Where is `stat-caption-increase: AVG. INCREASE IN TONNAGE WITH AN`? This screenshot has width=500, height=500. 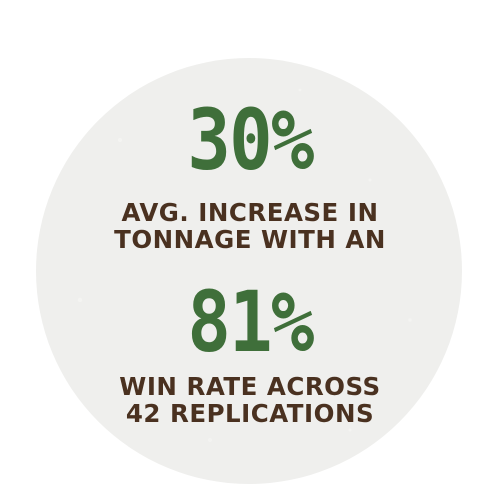
stat-caption-increase: AVG. INCREASE IN TONNAGE WITH AN is located at coordinates (250, 226).